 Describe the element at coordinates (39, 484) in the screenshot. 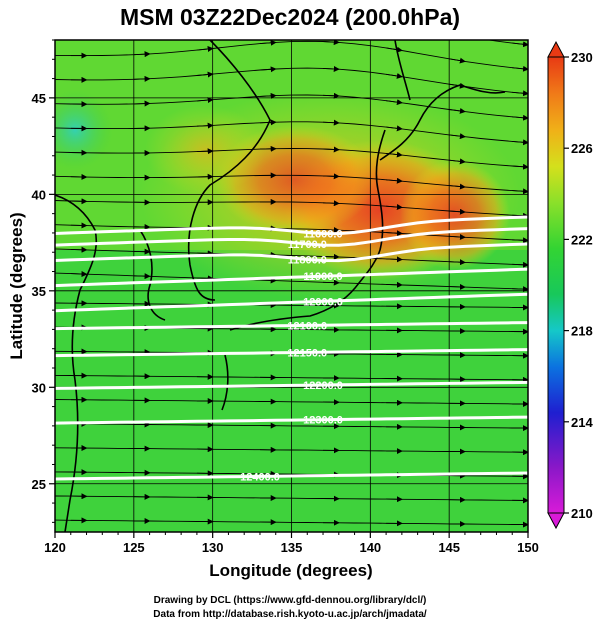

I see `y-tick-label: 25` at that location.